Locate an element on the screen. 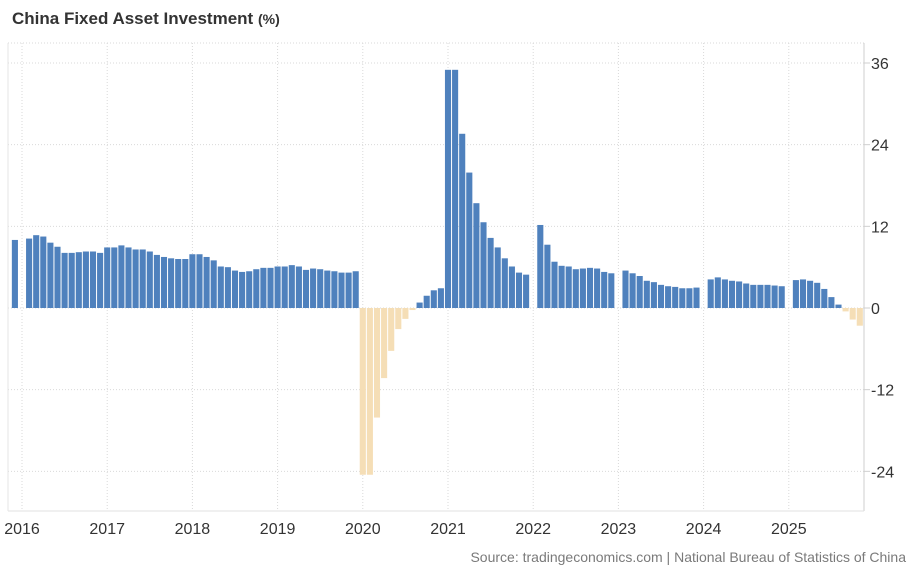 This screenshot has width=914, height=573. x-tick-label: 2021 is located at coordinates (448, 529).